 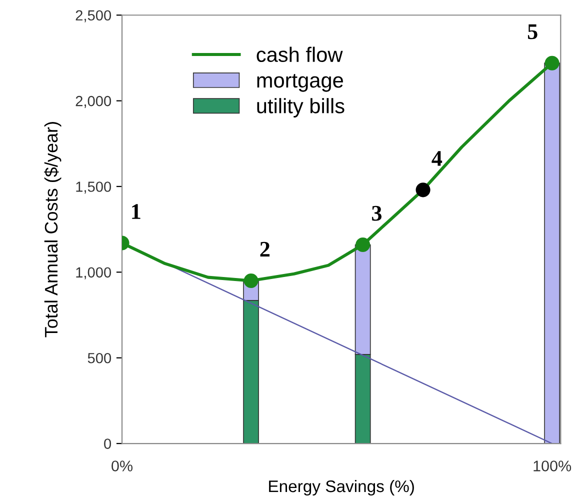 I want to click on x-axis-title: Energy Savings (%), so click(x=341, y=488).